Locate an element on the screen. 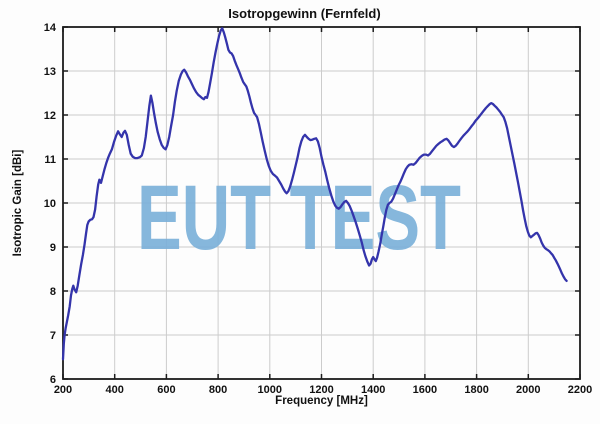  x-tick-label: 2000 is located at coordinates (528, 390).